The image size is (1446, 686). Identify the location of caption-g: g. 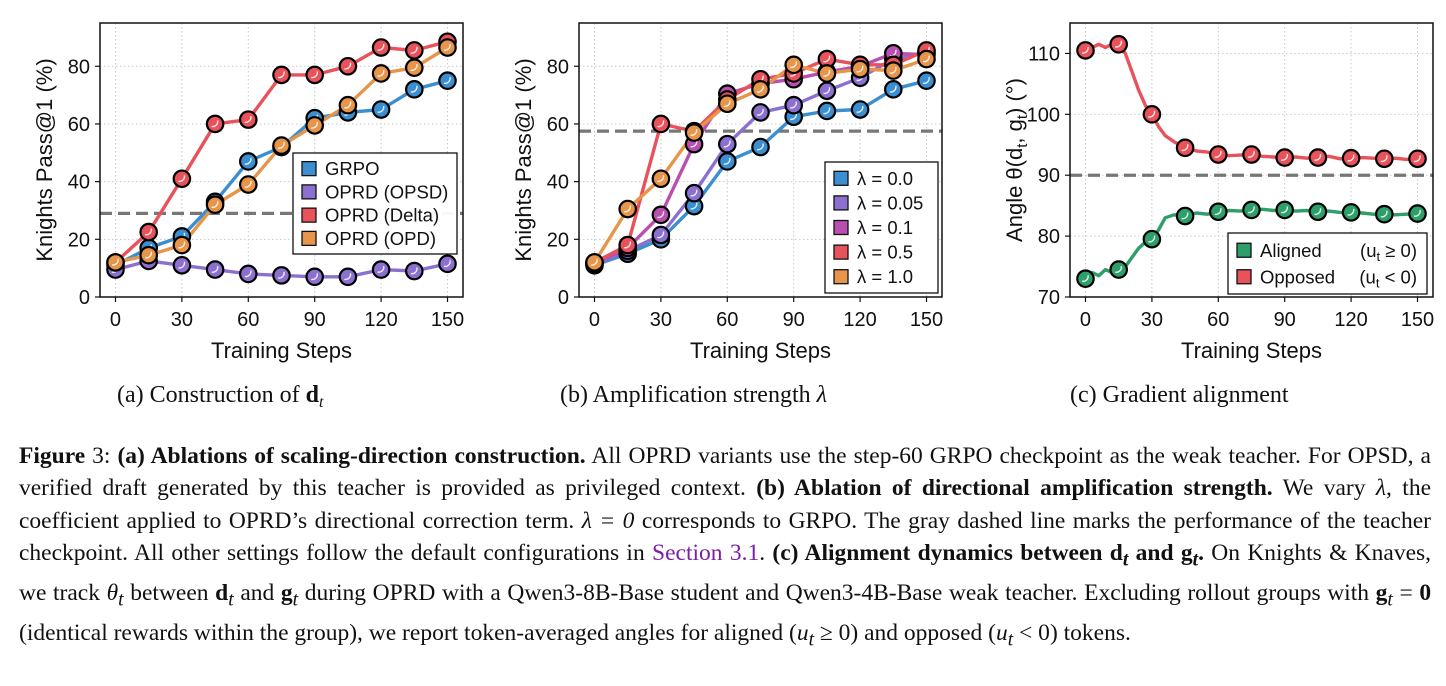
(286, 592).